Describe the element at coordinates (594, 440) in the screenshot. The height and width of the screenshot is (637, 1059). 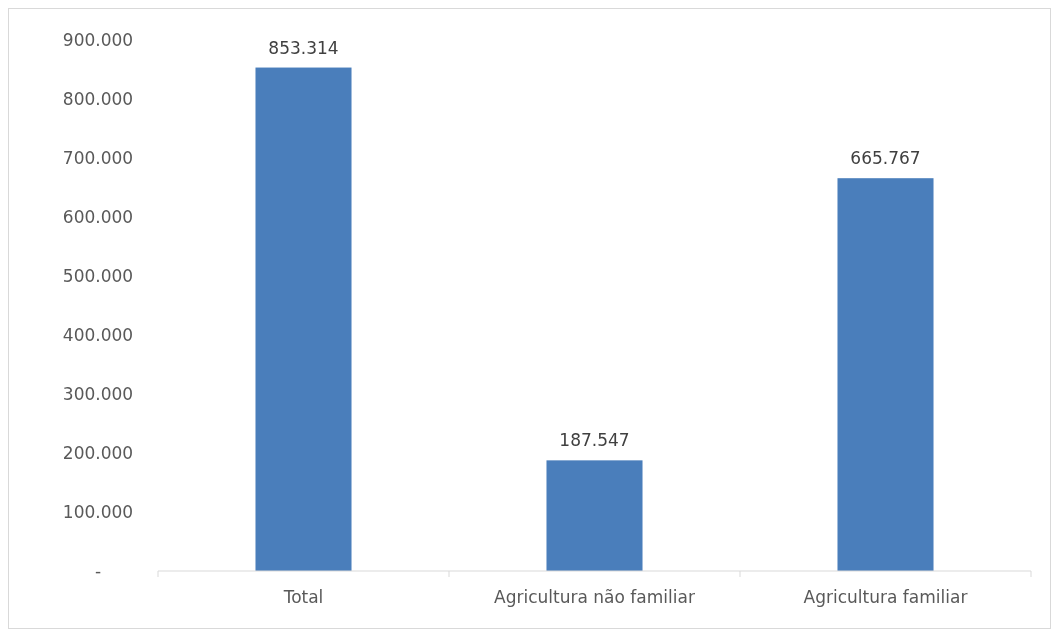
I see `data-label: 187.547` at that location.